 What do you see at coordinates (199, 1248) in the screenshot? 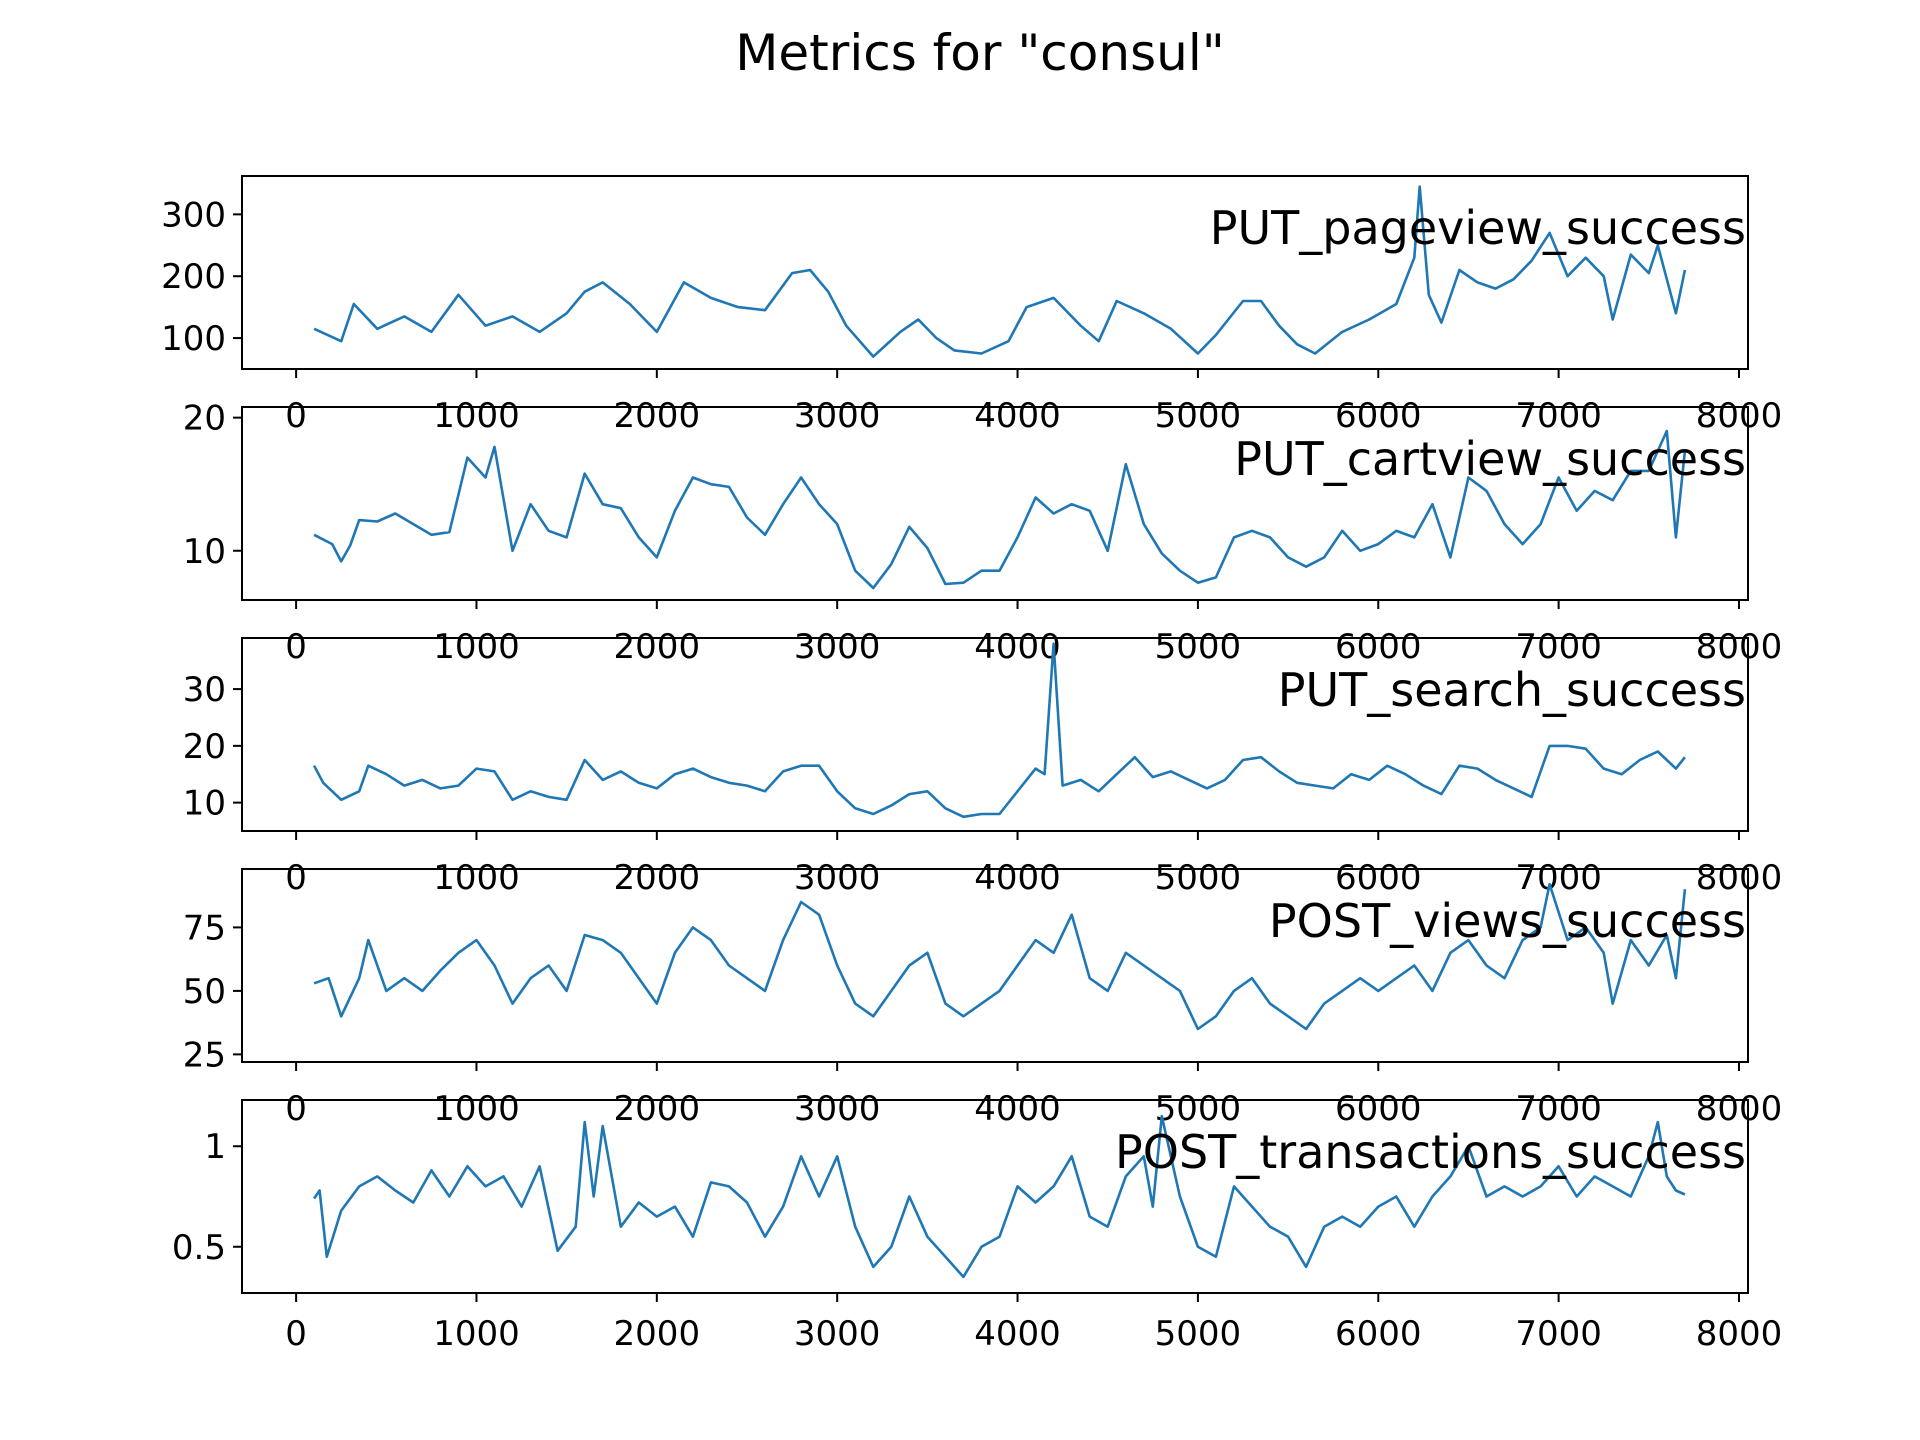
I see `y-tick-label: 0.5` at bounding box center [199, 1248].